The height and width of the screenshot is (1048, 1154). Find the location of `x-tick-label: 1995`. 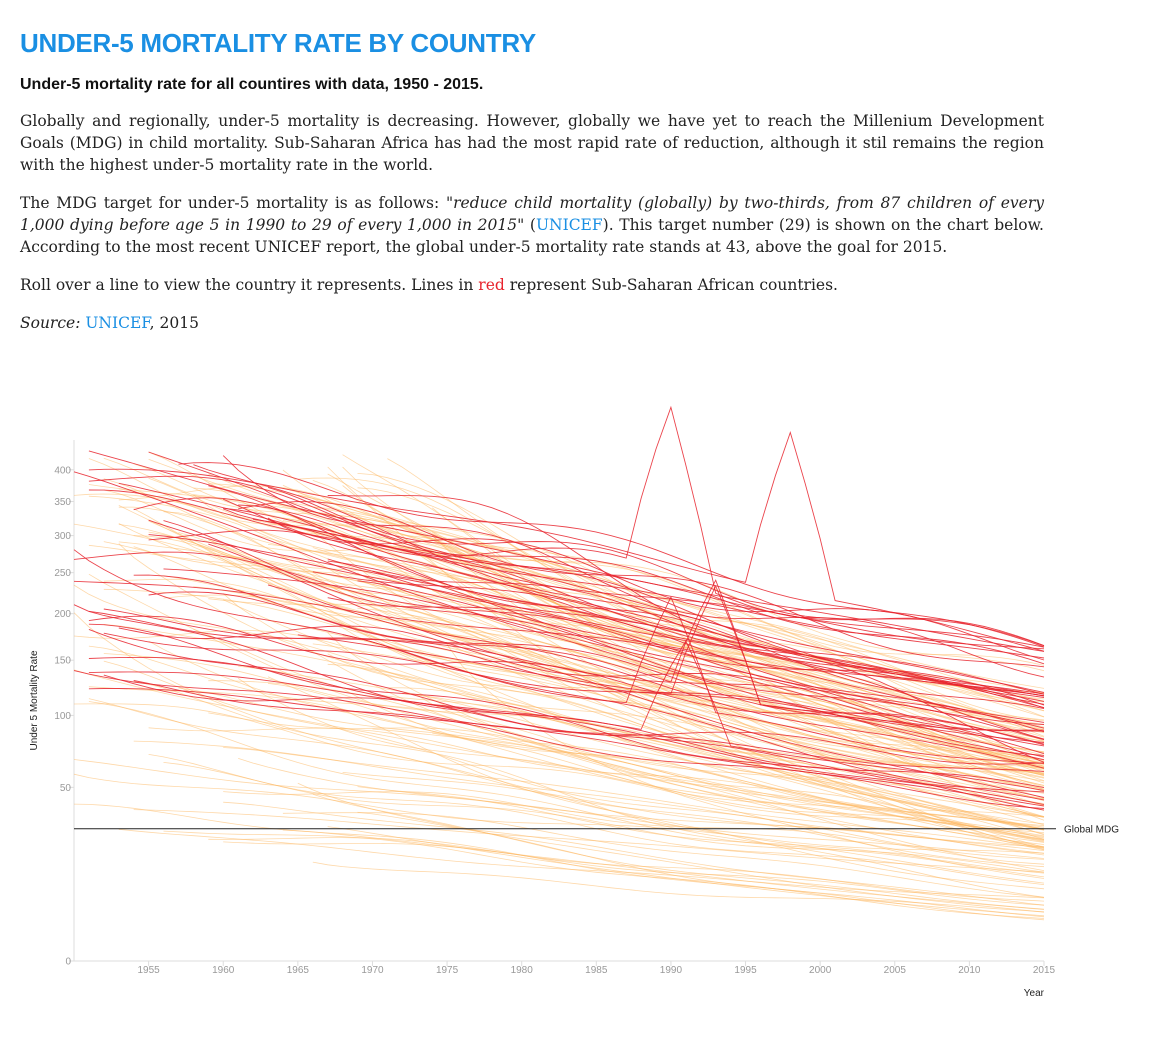

x-tick-label: 1995 is located at coordinates (745, 970).